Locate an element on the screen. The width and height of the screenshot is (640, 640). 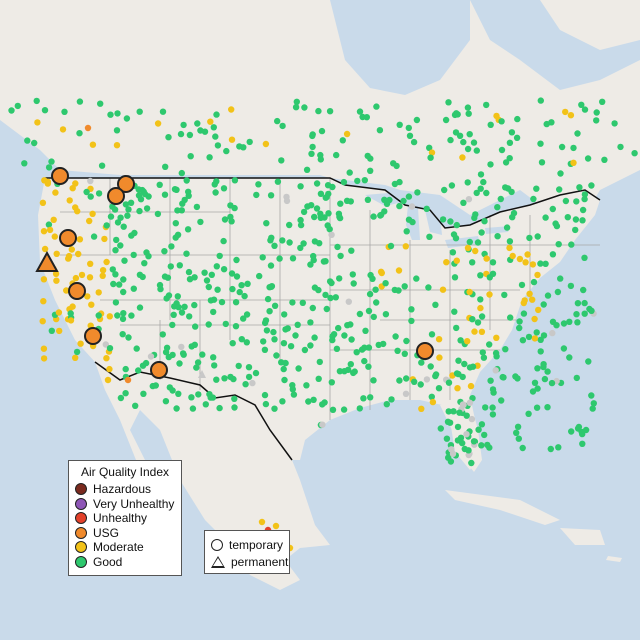
legend-label: Moderate is located at coordinates (118, 547).